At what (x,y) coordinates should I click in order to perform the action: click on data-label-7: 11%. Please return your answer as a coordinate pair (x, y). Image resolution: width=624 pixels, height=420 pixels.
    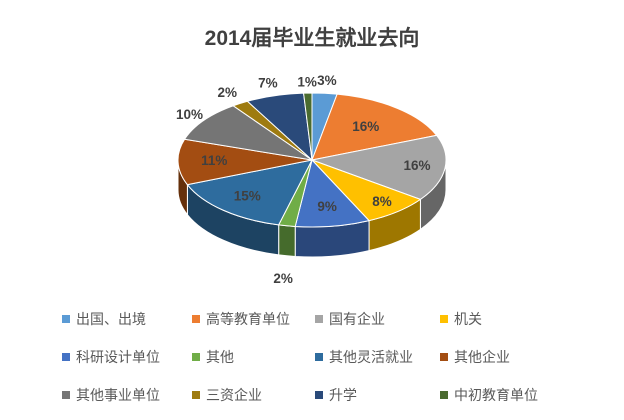
    Looking at the image, I should click on (214, 160).